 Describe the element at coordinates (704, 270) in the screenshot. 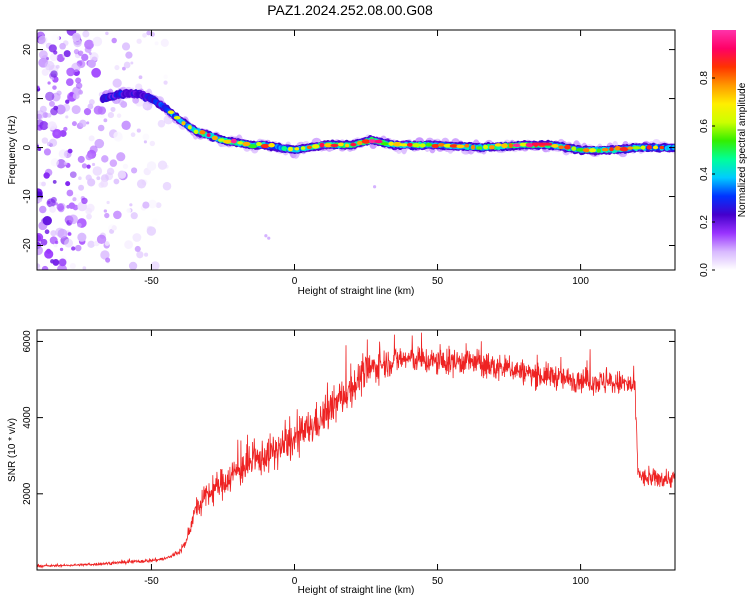

I see `colorbar-tick-label: 0.0` at that location.